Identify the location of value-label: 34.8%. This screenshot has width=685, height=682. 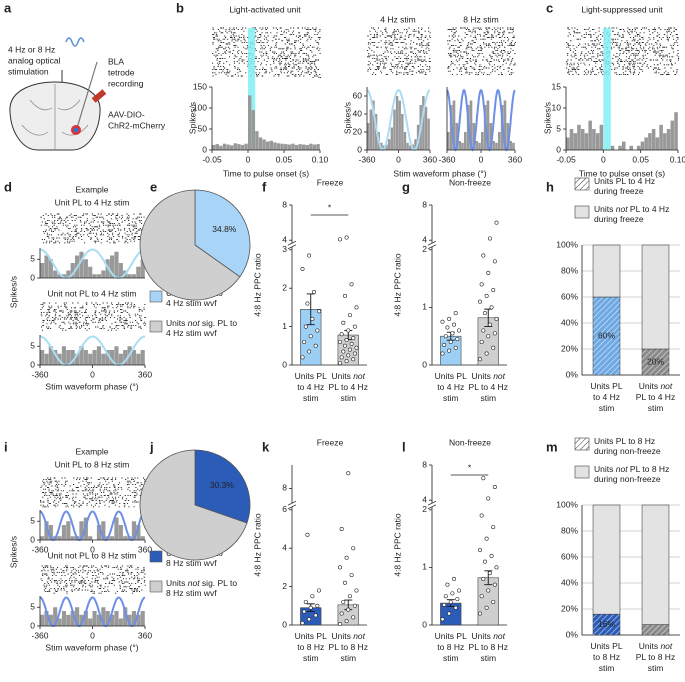
(224, 229).